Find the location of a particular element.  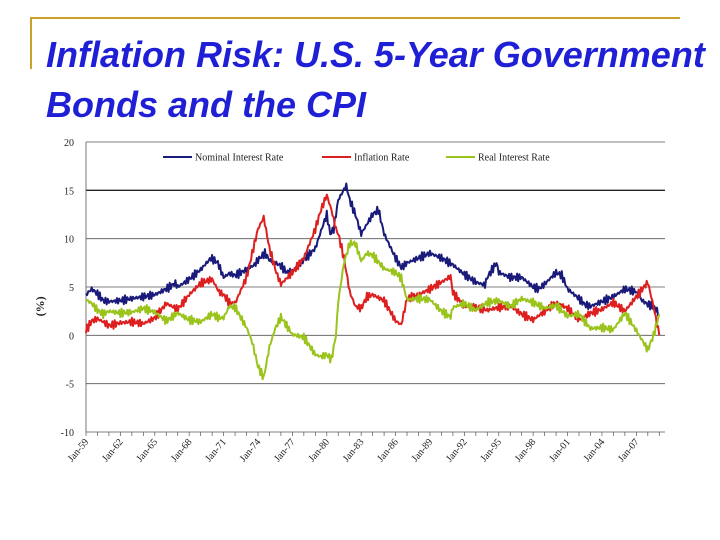

legend-label: Inflation Rate is located at coordinates (382, 158).